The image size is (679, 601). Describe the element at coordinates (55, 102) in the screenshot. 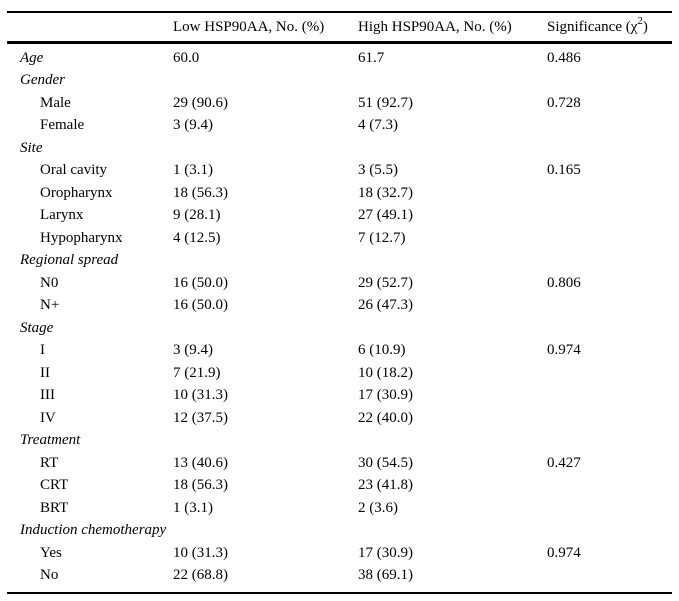

I see `row-label: Male` at that location.